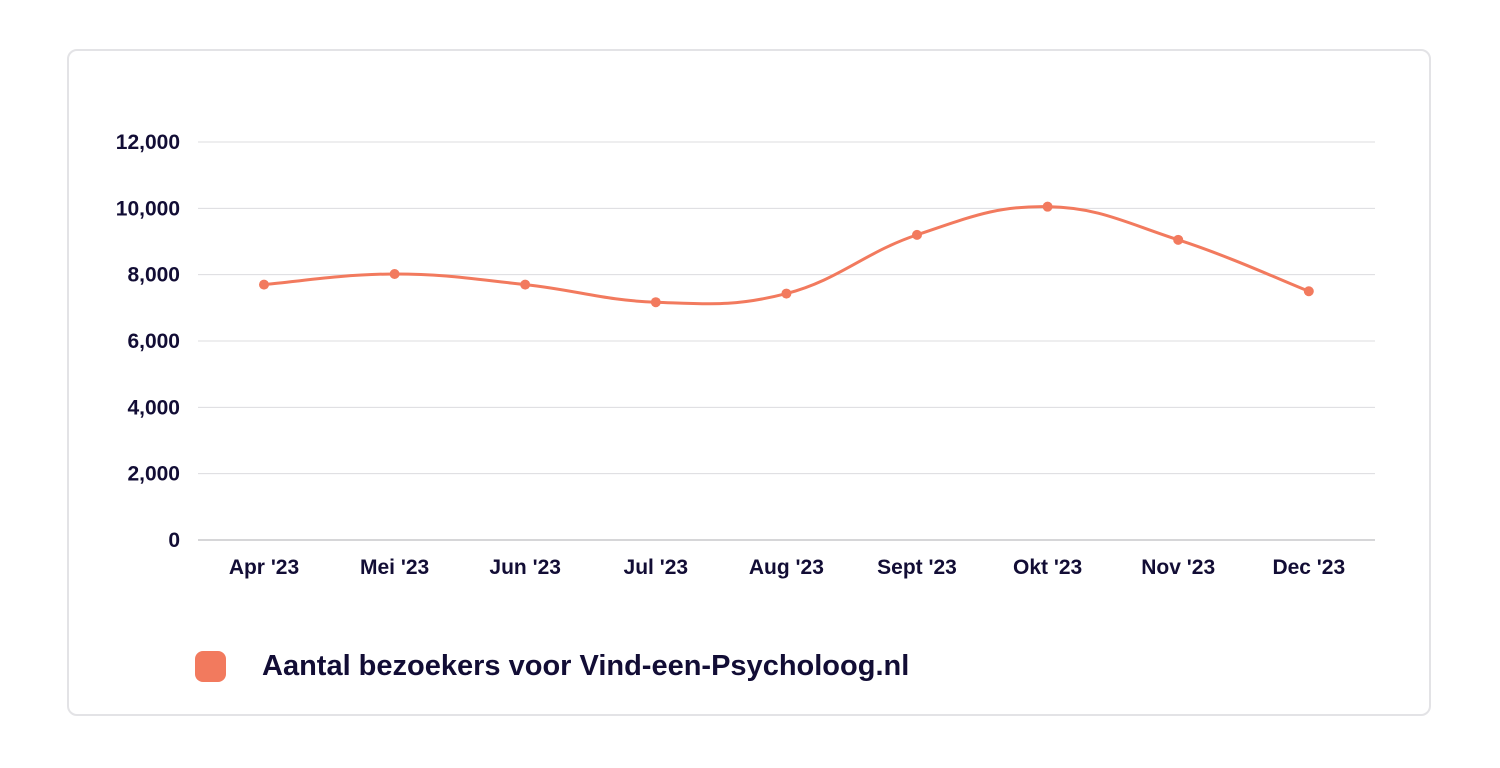  What do you see at coordinates (917, 567) in the screenshot?
I see `x-tick-label: Sept '23` at bounding box center [917, 567].